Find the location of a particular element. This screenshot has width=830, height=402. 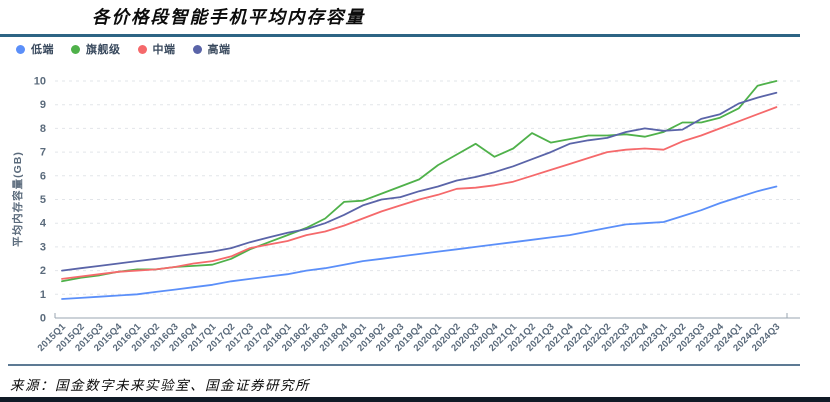

legend-item-high-end: 高端 is located at coordinates (211, 49).